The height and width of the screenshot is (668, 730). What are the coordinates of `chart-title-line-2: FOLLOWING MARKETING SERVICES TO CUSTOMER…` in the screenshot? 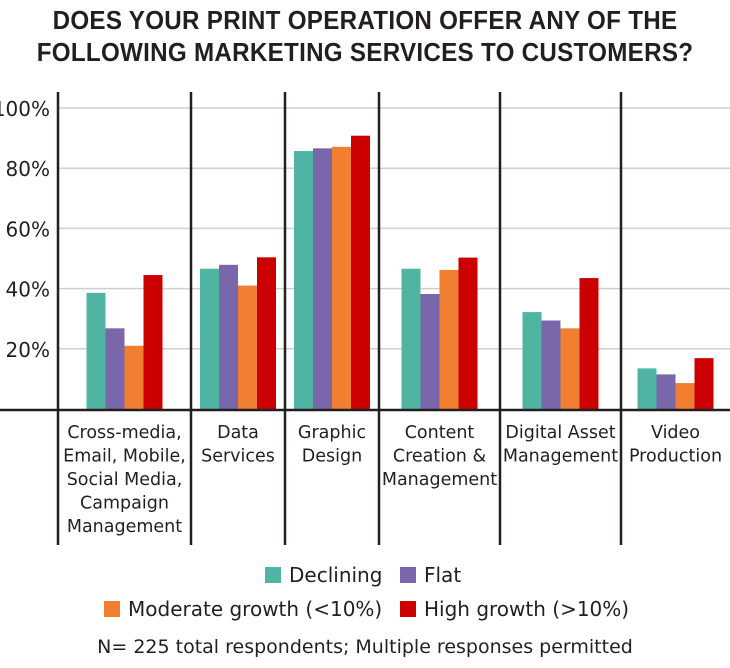 It's located at (365, 52).